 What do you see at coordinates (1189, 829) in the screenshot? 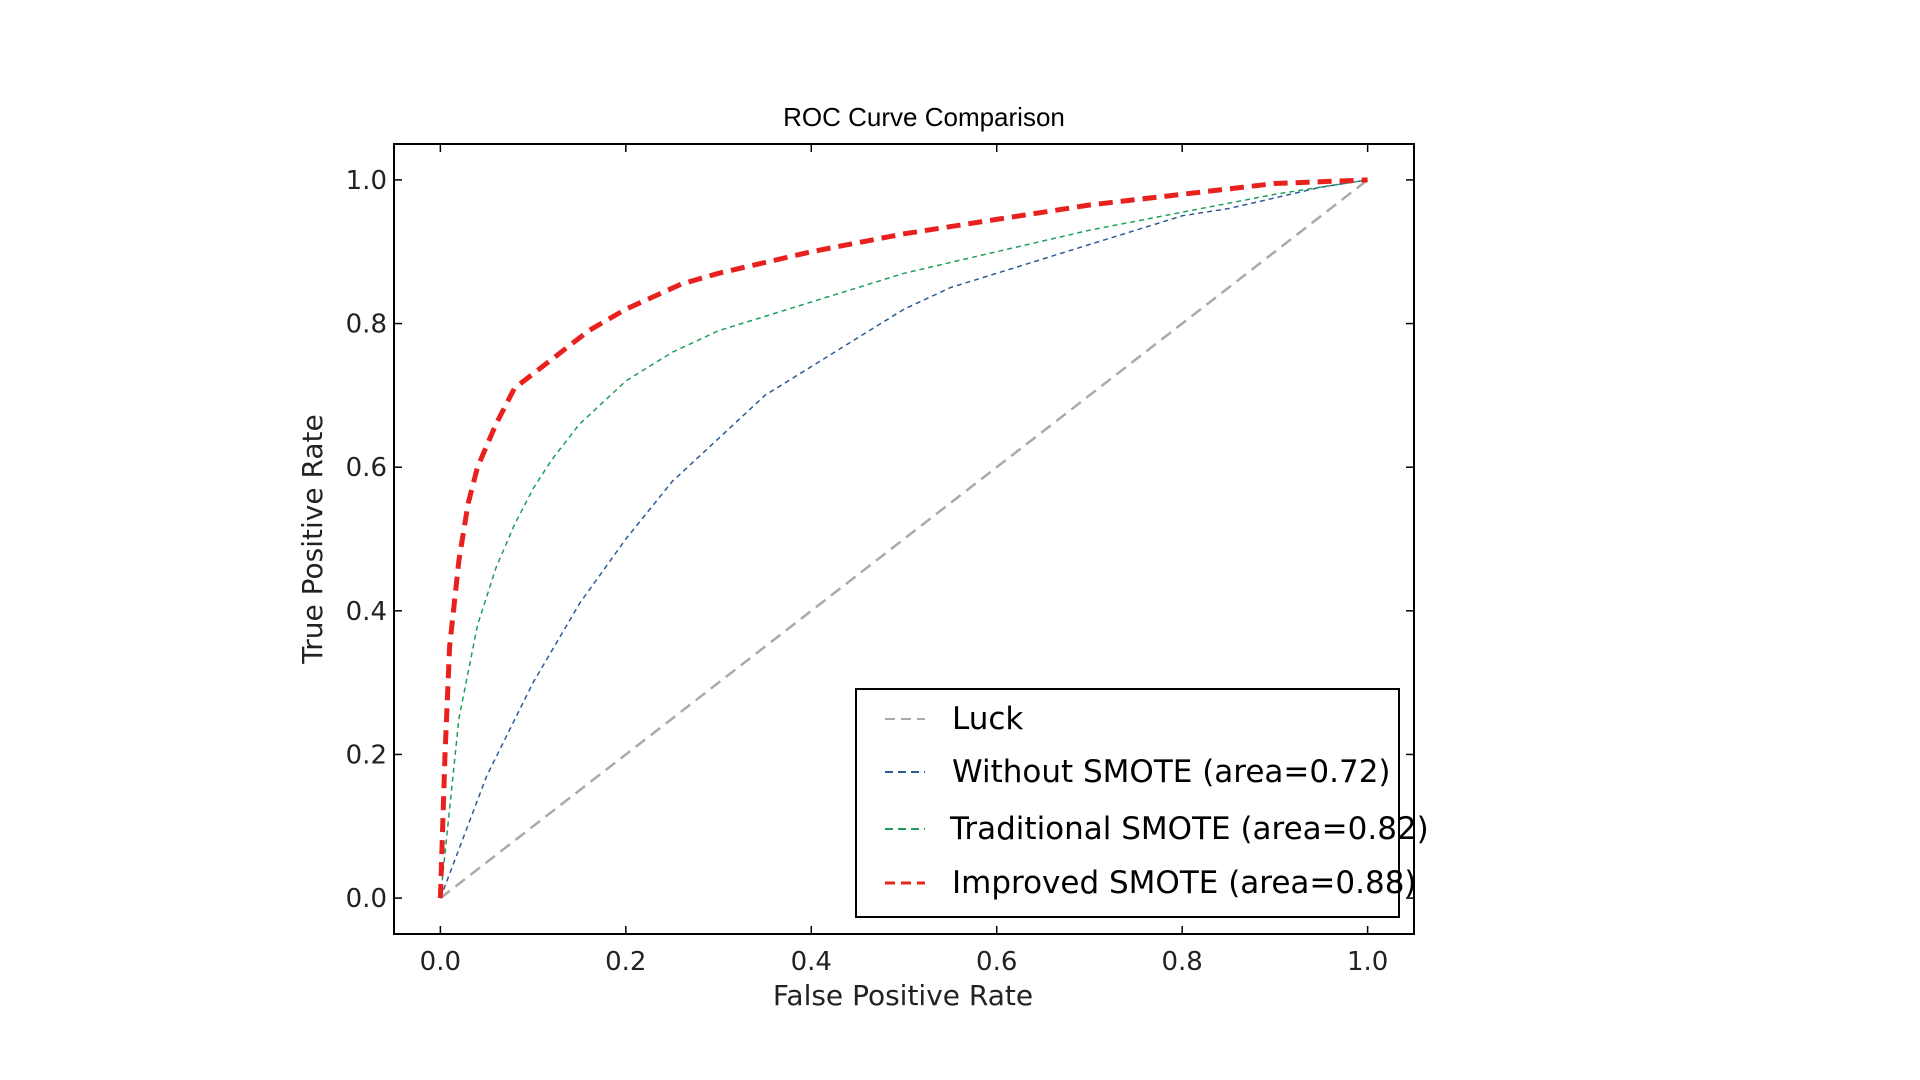
I see `legend-label-traditional-smote: Traditional SMOTE (area=0.82)` at bounding box center [1189, 829].